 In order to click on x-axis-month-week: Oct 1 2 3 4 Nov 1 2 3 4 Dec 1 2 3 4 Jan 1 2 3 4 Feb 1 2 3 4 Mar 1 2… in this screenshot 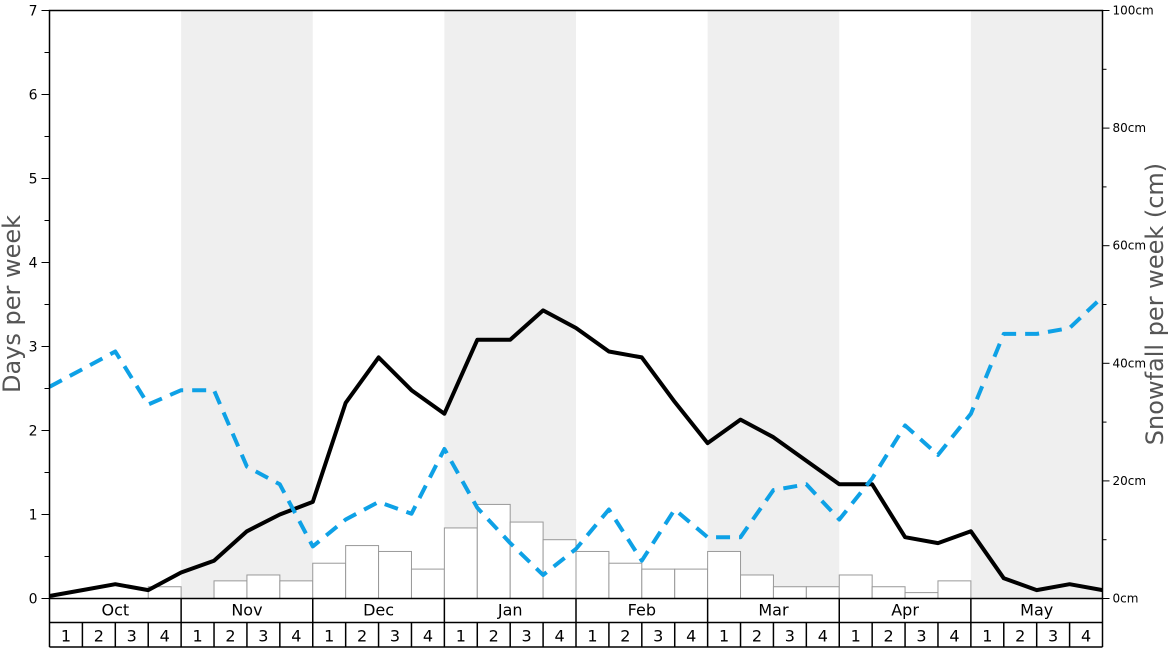, I will do `click(576, 623)`.